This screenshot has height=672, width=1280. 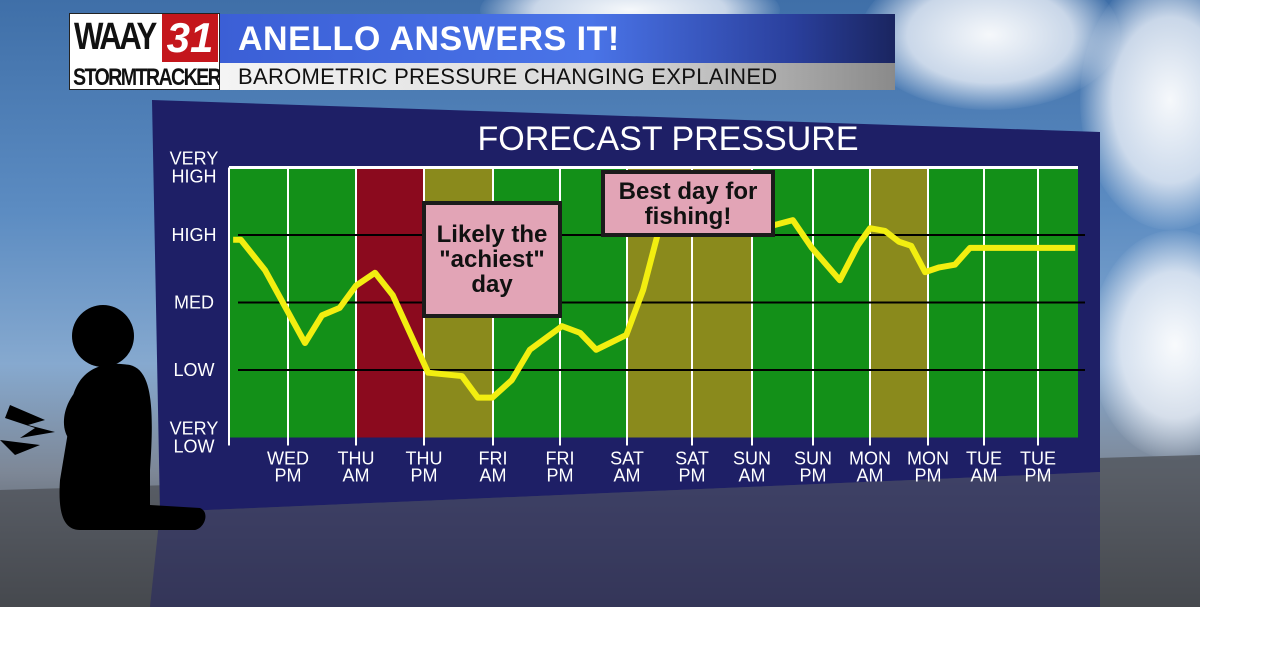 I want to click on best-fishing-day-note: Best day for fishing!, so click(x=688, y=203).